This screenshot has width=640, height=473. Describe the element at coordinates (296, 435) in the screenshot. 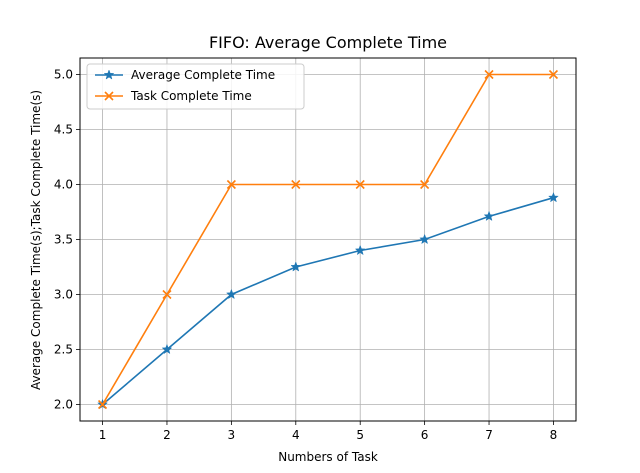

I see `x-tick-label: 4` at that location.